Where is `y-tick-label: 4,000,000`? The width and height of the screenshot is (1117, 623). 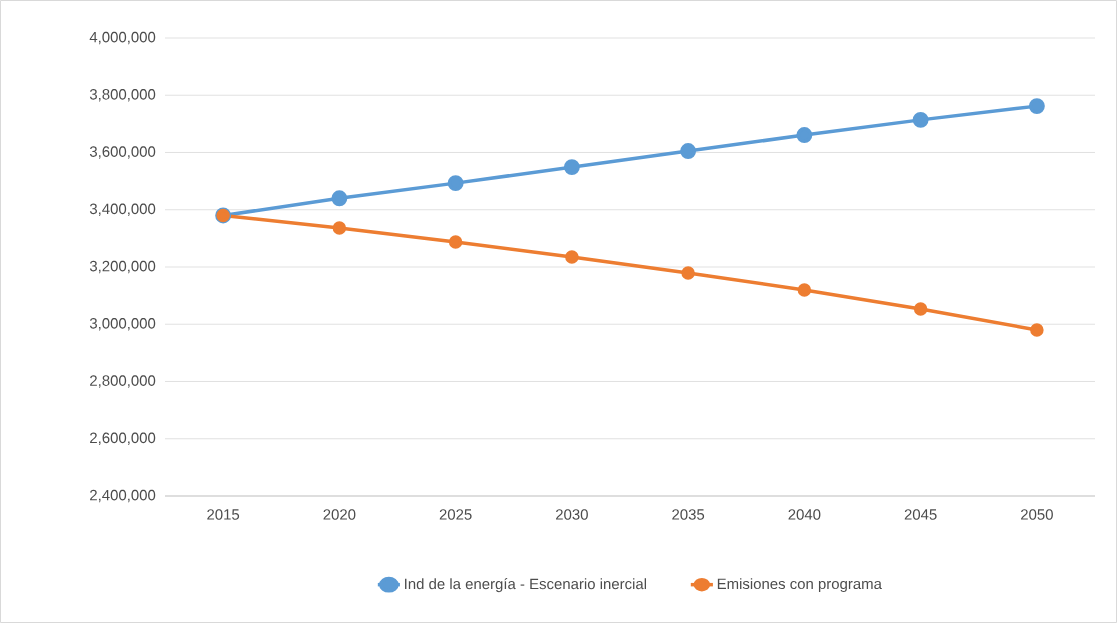 y-tick-label: 4,000,000 is located at coordinates (122, 38).